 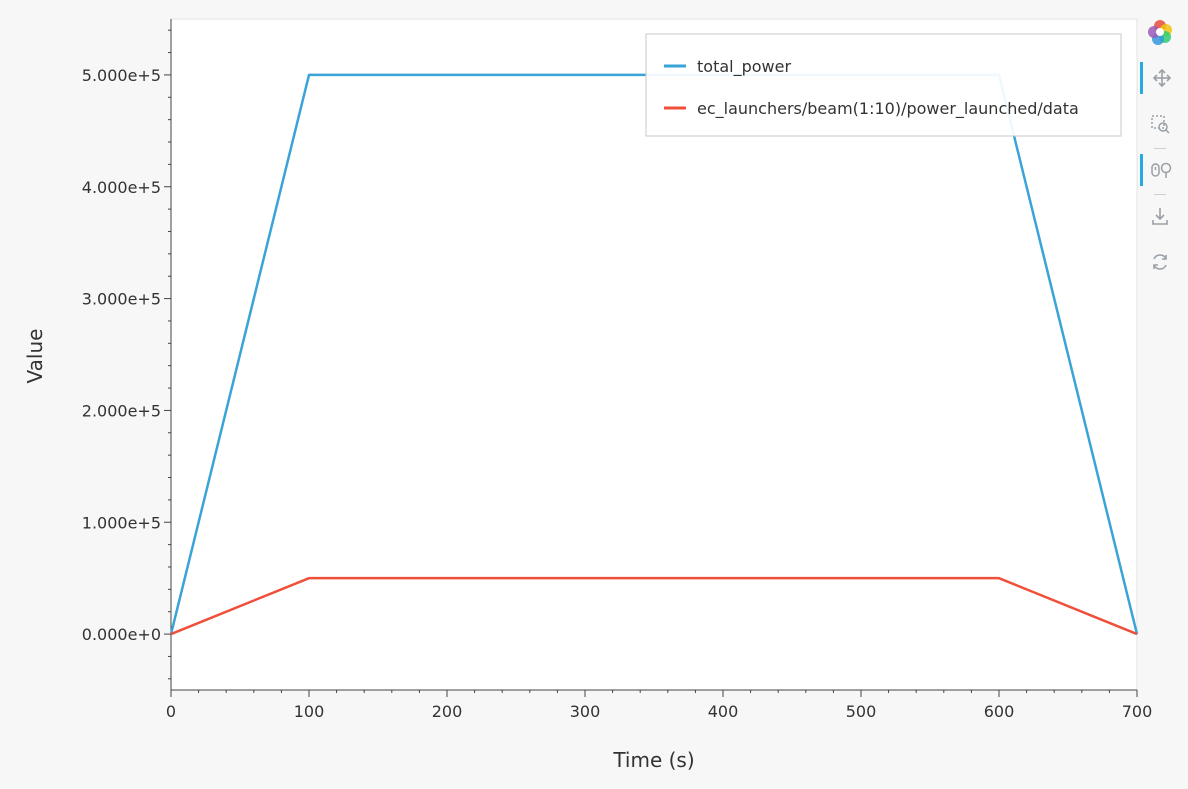 I want to click on toolbar, so click(x=1160, y=144).